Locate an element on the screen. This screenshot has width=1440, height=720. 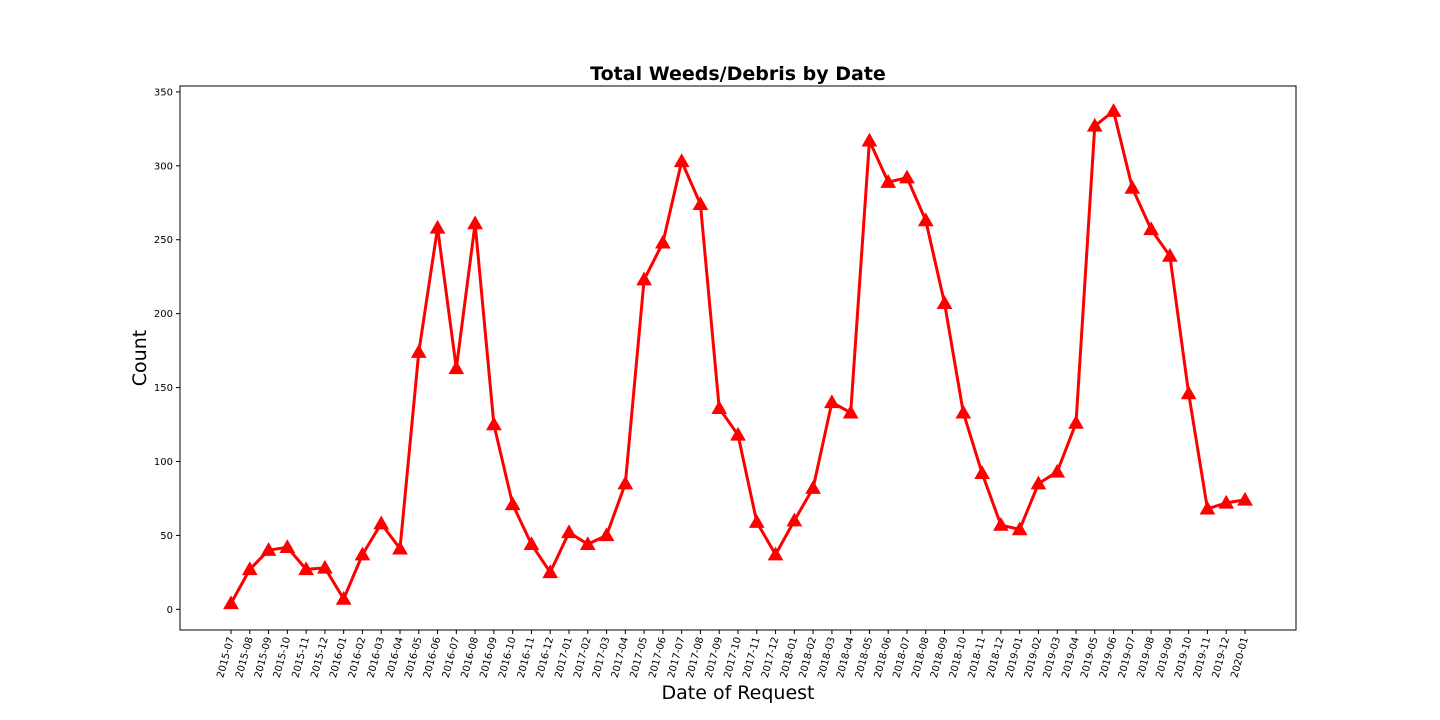
x-tick-label: 2019-10 is located at coordinates (1183, 657).